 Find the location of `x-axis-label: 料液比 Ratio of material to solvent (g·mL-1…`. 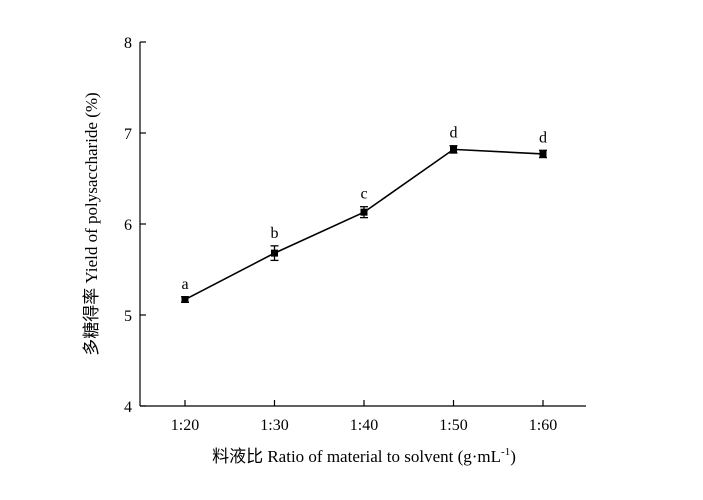

x-axis-label: 料液比 Ratio of material to solvent (g·mL-1… is located at coordinates (364, 456).